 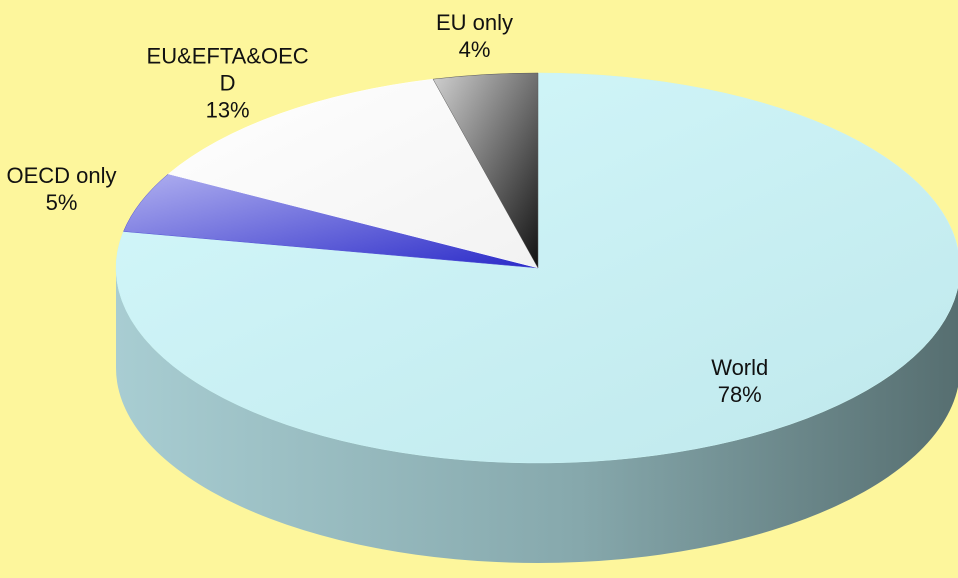 I want to click on slice-name: EU&EFTA&OECD, so click(x=227, y=69).